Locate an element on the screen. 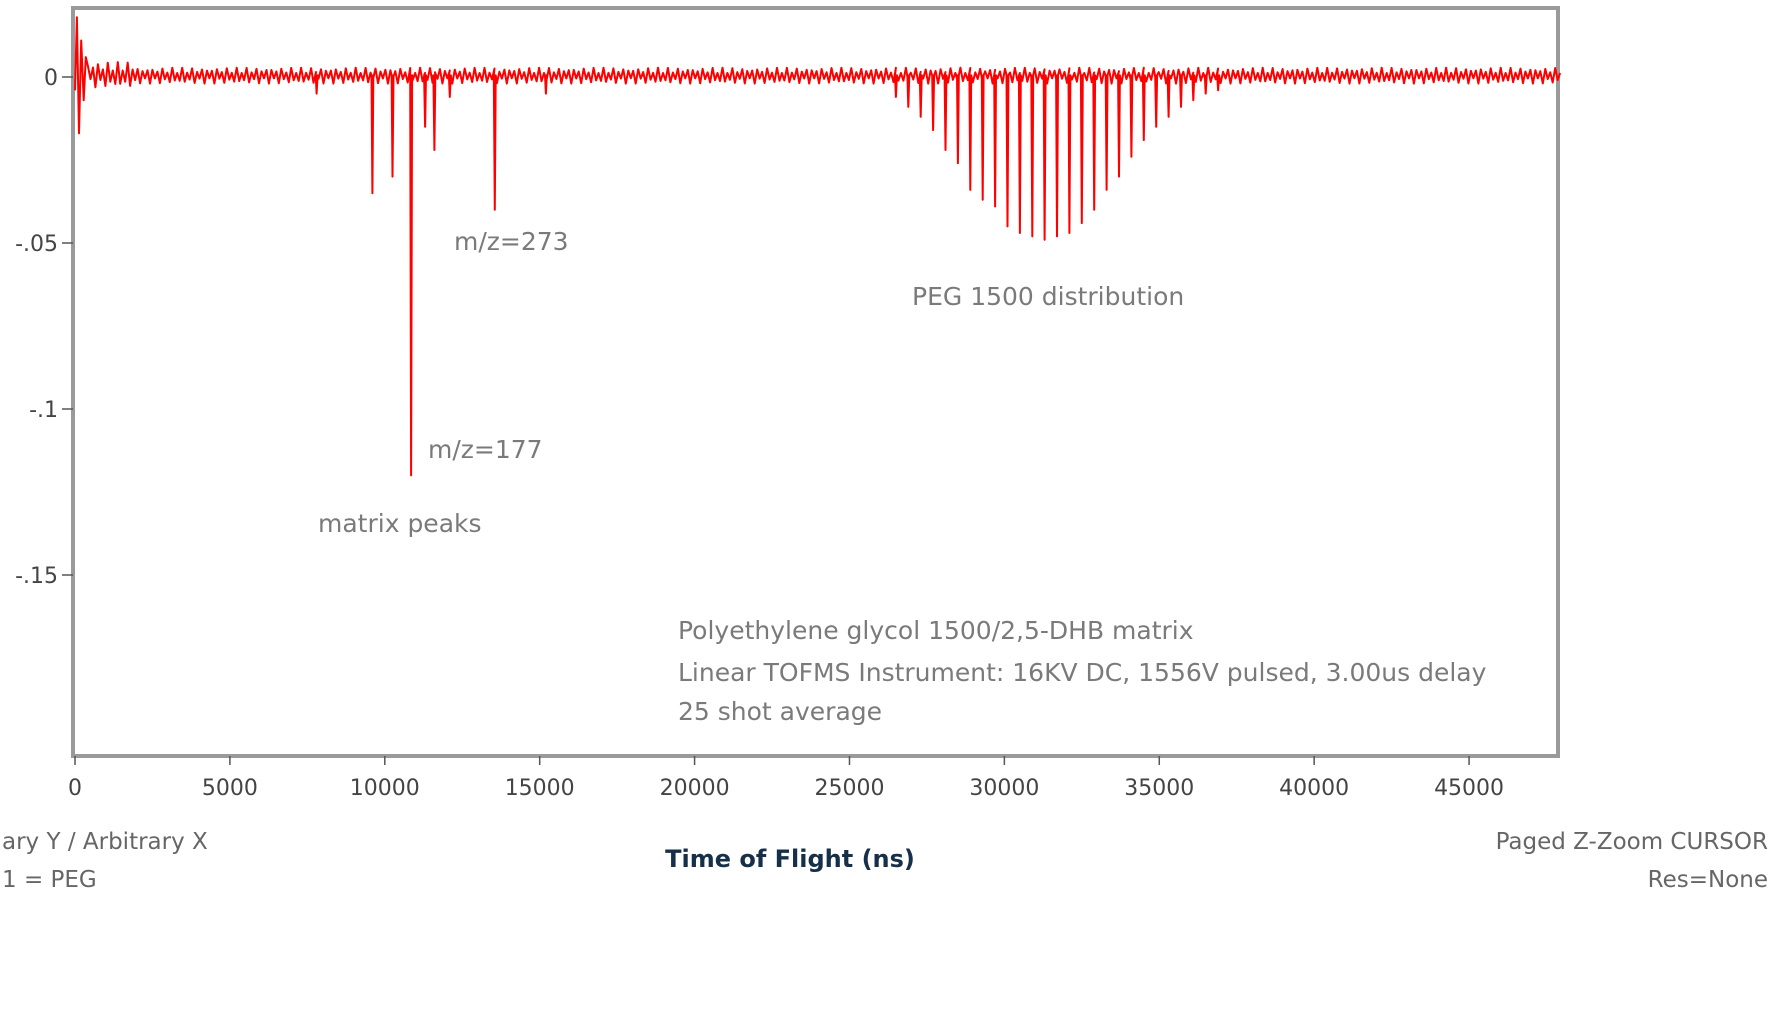 The height and width of the screenshot is (1009, 1768). x-tick-label: 10000 is located at coordinates (385, 788).